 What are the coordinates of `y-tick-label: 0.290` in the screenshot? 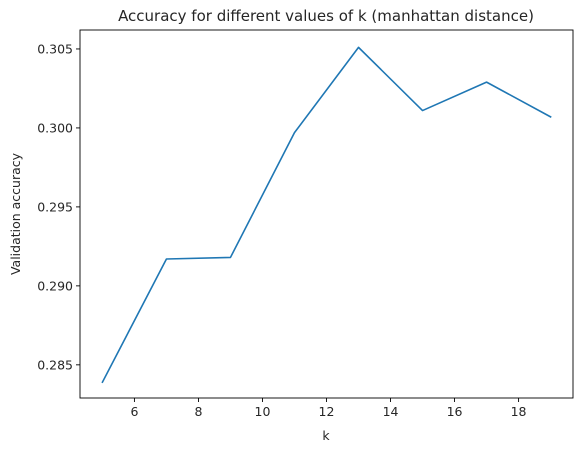 It's located at (55, 285).